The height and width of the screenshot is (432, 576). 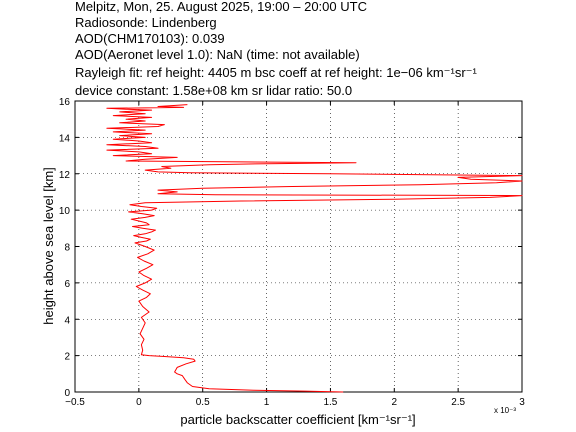 What do you see at coordinates (65, 175) in the screenshot?
I see `y-tick-label: 12` at bounding box center [65, 175].